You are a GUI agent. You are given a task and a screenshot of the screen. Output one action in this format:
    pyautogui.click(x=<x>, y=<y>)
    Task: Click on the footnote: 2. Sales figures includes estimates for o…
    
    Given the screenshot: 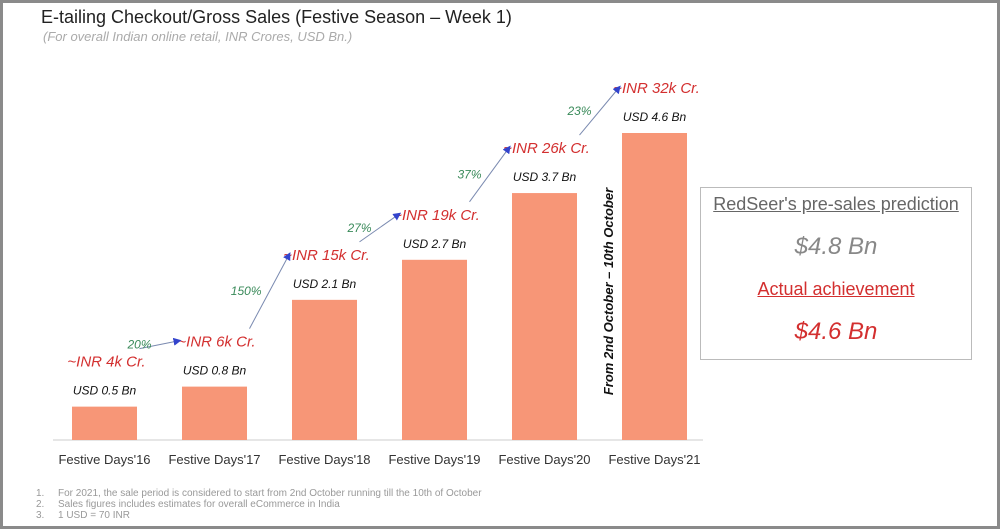 What is the action you would take?
    pyautogui.click(x=188, y=504)
    